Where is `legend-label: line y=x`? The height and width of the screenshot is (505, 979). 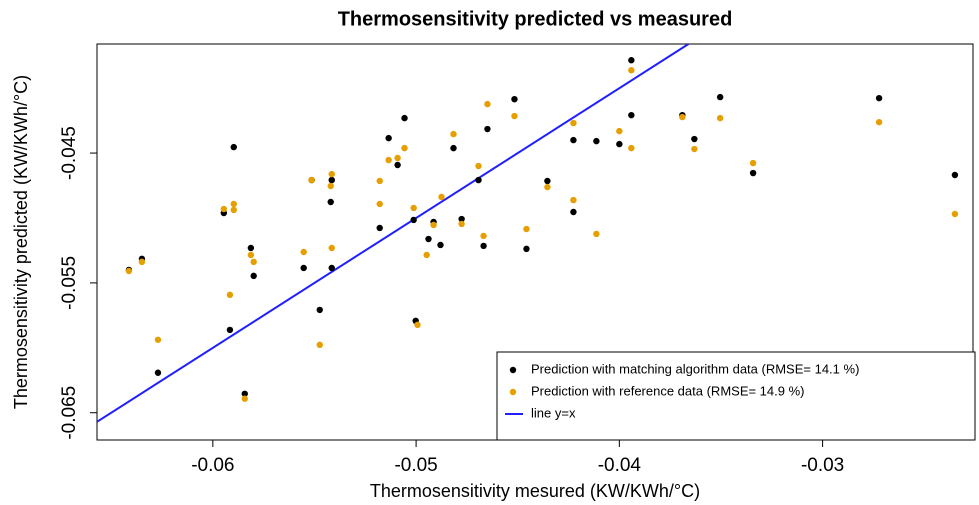 legend-label: line y=x is located at coordinates (553, 412).